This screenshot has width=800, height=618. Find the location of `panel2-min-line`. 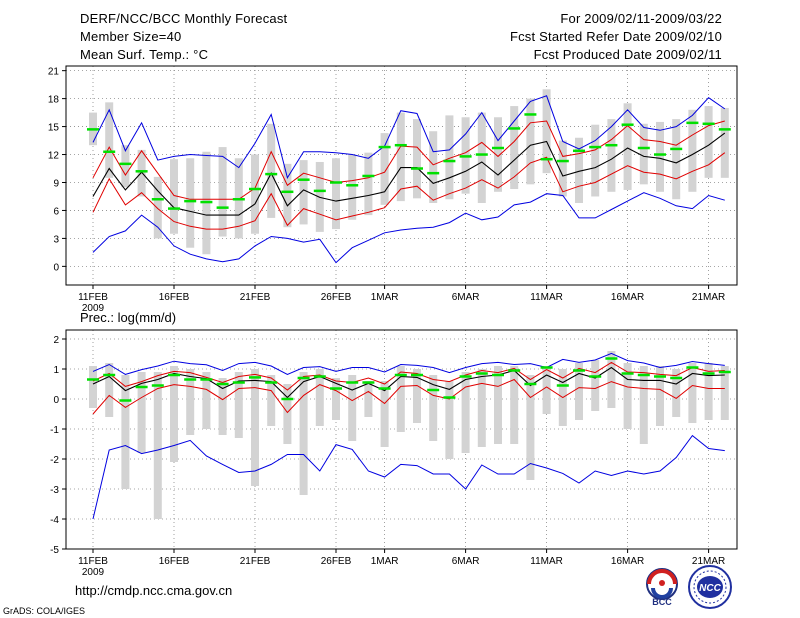

panel2-min-line is located at coordinates (408, 477).